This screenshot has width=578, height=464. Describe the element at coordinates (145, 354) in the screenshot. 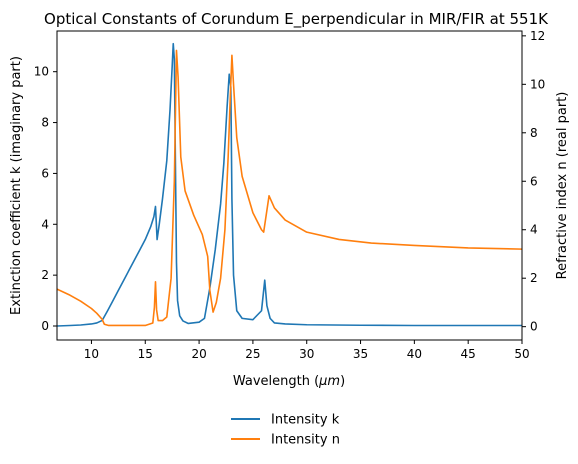

I see `x-tick-label: 15` at that location.